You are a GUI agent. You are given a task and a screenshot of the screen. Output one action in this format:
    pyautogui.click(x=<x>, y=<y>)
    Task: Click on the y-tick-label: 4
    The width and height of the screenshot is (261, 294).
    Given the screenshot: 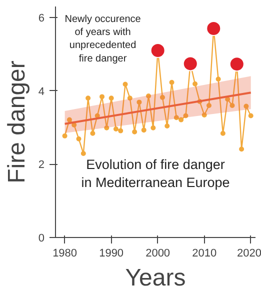 What is the action you would take?
    pyautogui.click(x=41, y=92)
    